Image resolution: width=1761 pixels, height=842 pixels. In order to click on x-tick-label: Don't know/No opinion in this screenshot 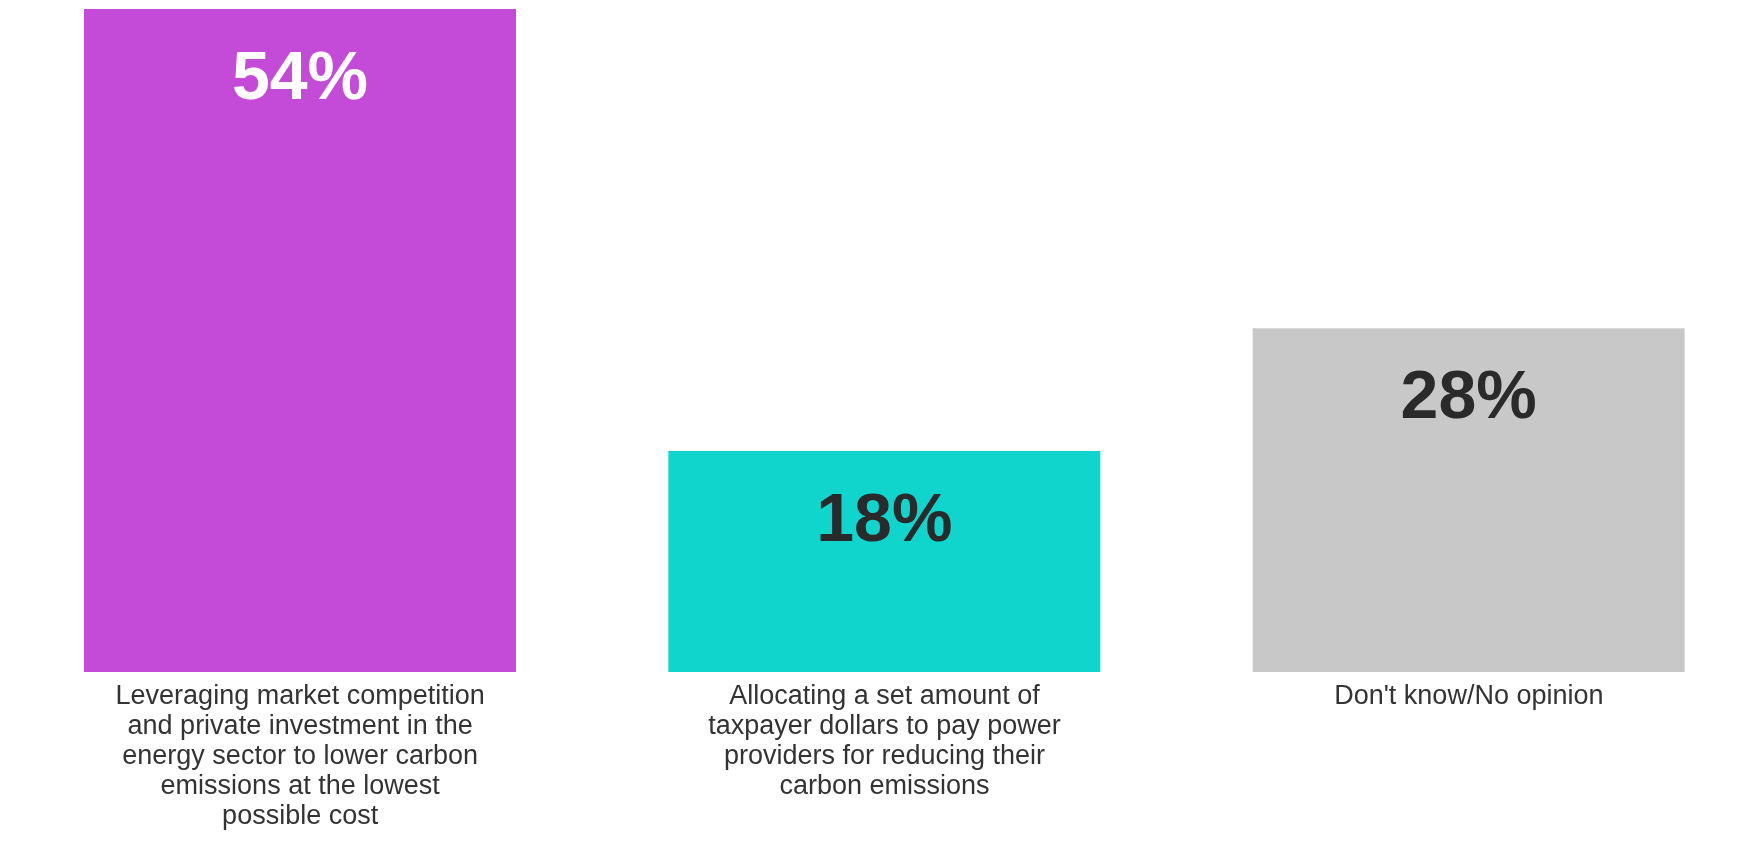, I will do `click(1469, 695)`.